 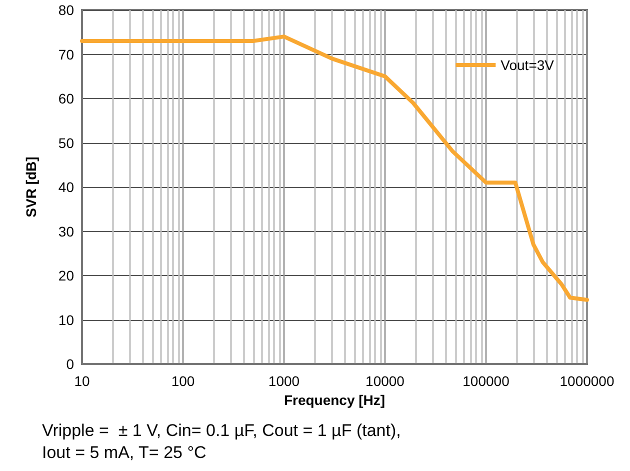 What do you see at coordinates (385, 381) in the screenshot?
I see `x-tick-label: 10000` at bounding box center [385, 381].